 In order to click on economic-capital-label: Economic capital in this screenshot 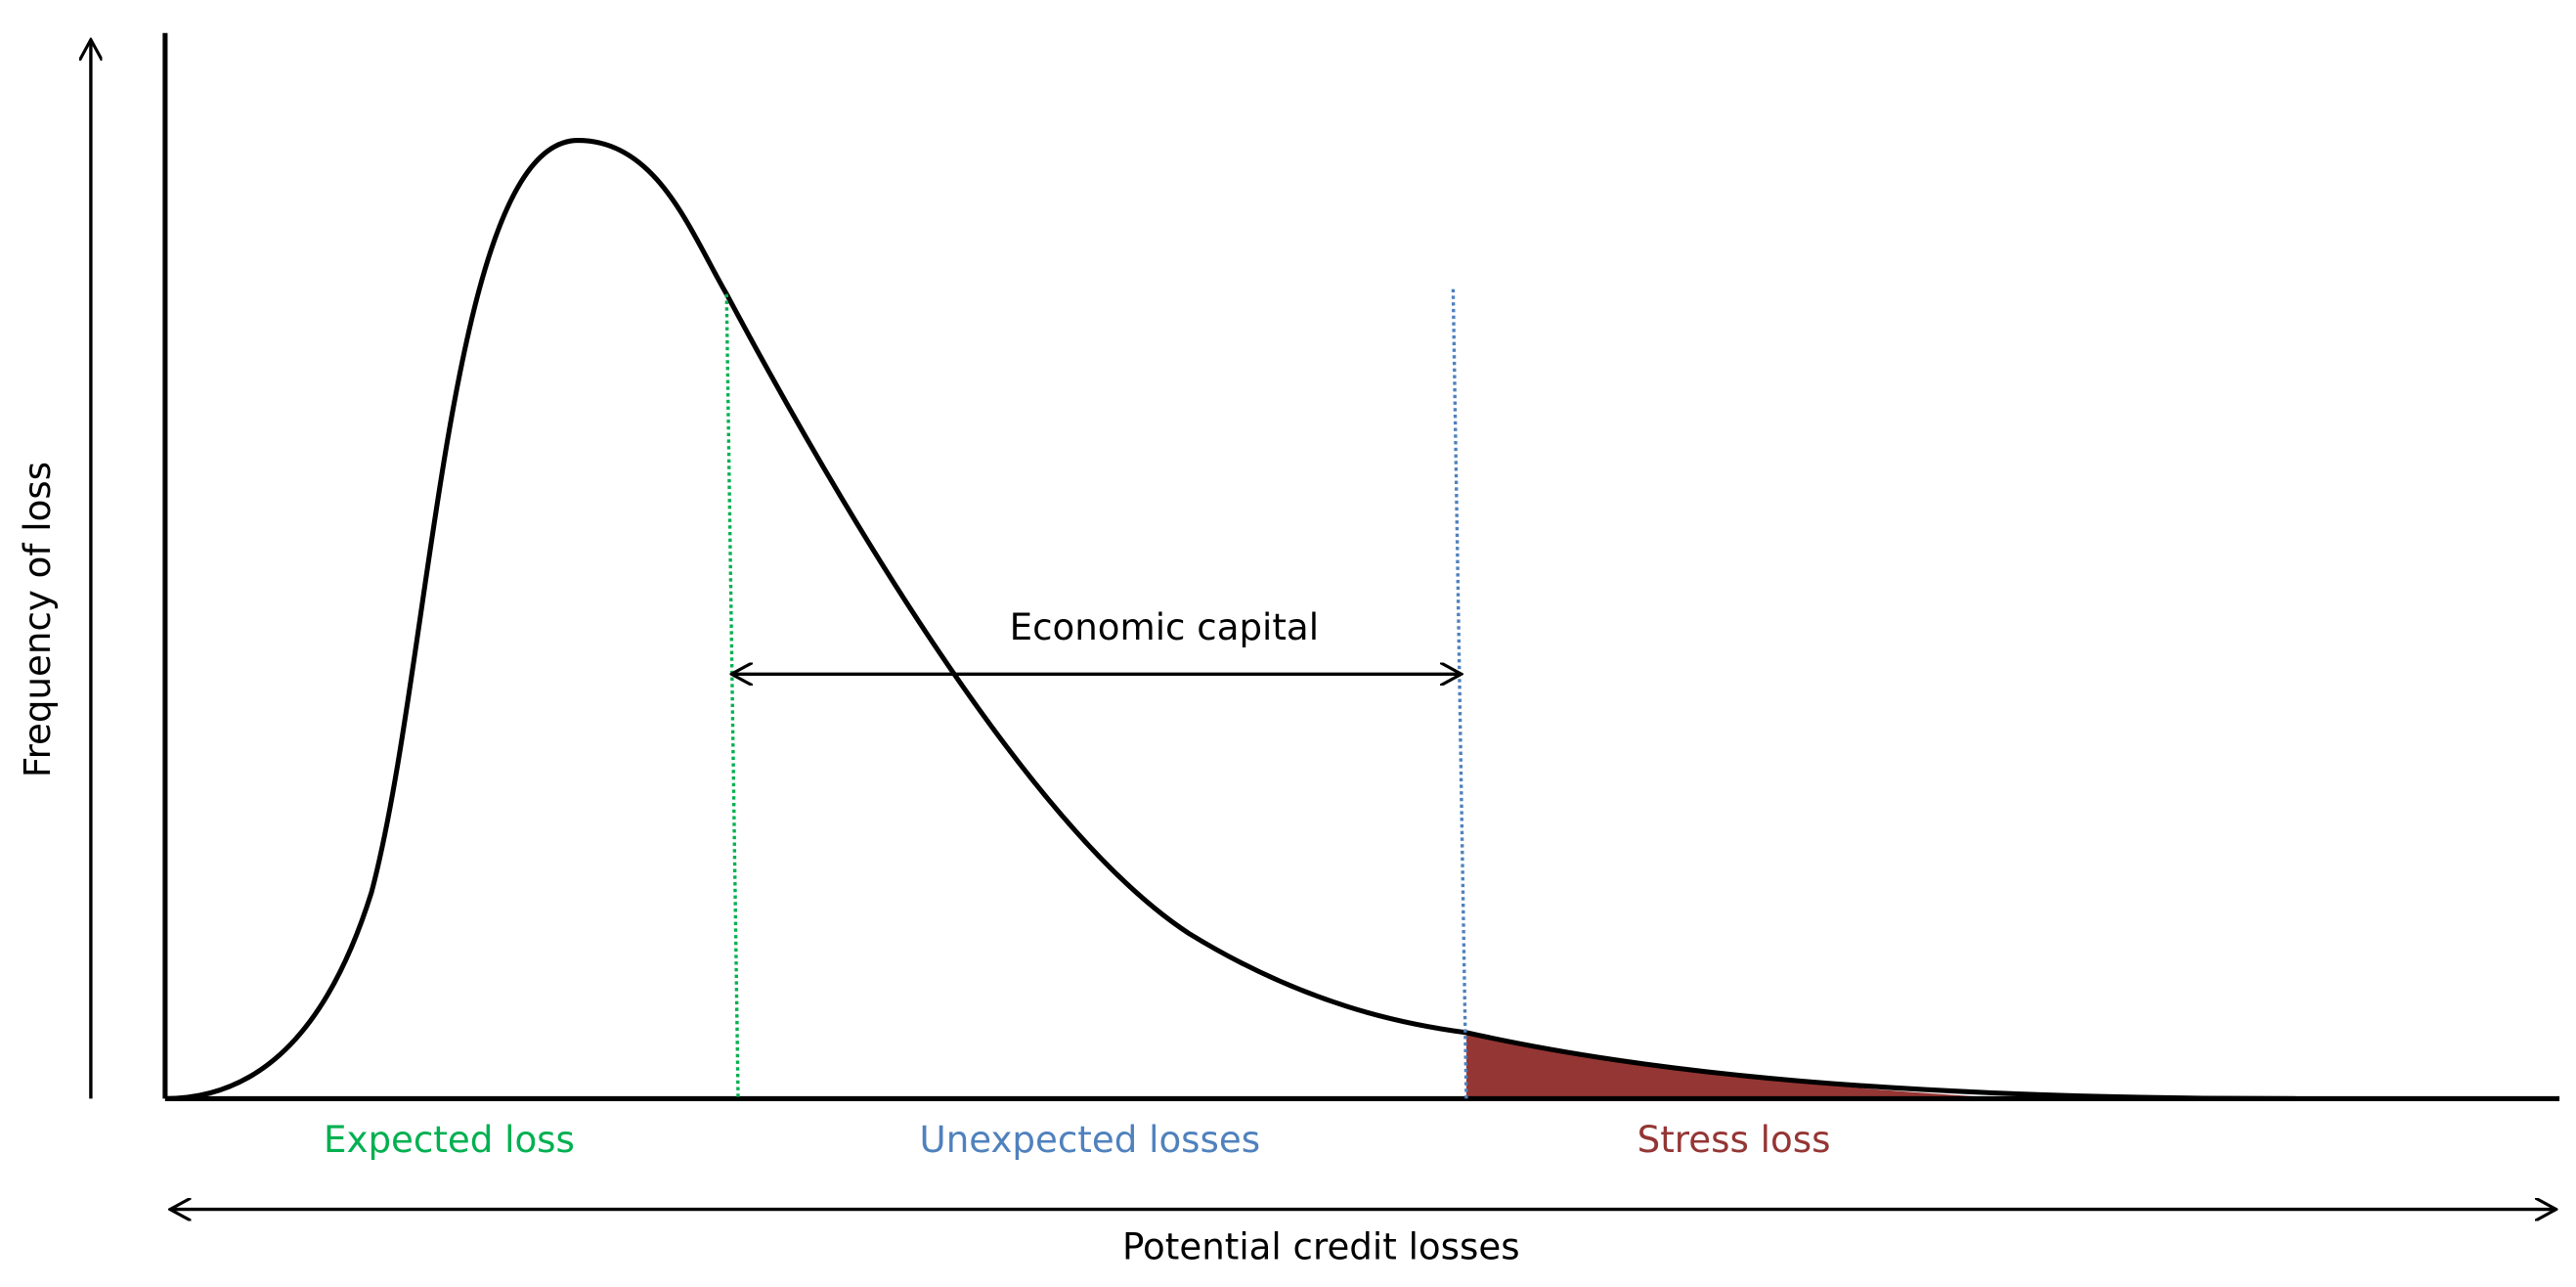, I will do `click(1164, 627)`.